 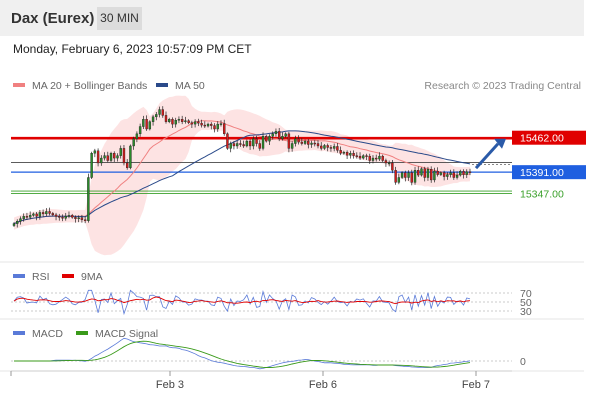 What do you see at coordinates (292, 18) in the screenshot?
I see `chart-header: Dax (Eurex) 30 MIN` at bounding box center [292, 18].